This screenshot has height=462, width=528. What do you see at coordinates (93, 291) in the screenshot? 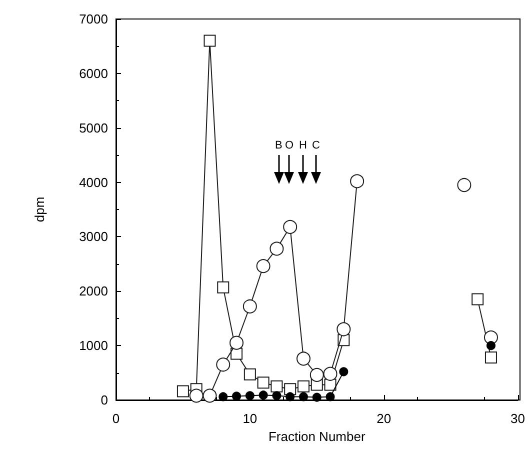
I see `y-tick-label: 2000` at bounding box center [93, 291].